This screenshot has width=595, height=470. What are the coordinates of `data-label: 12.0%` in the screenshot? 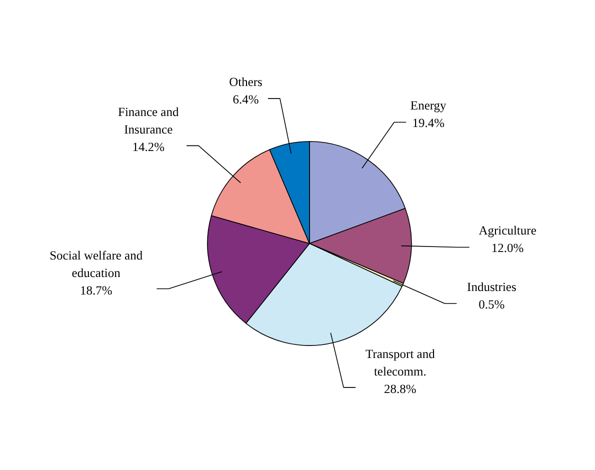 It's located at (507, 247).